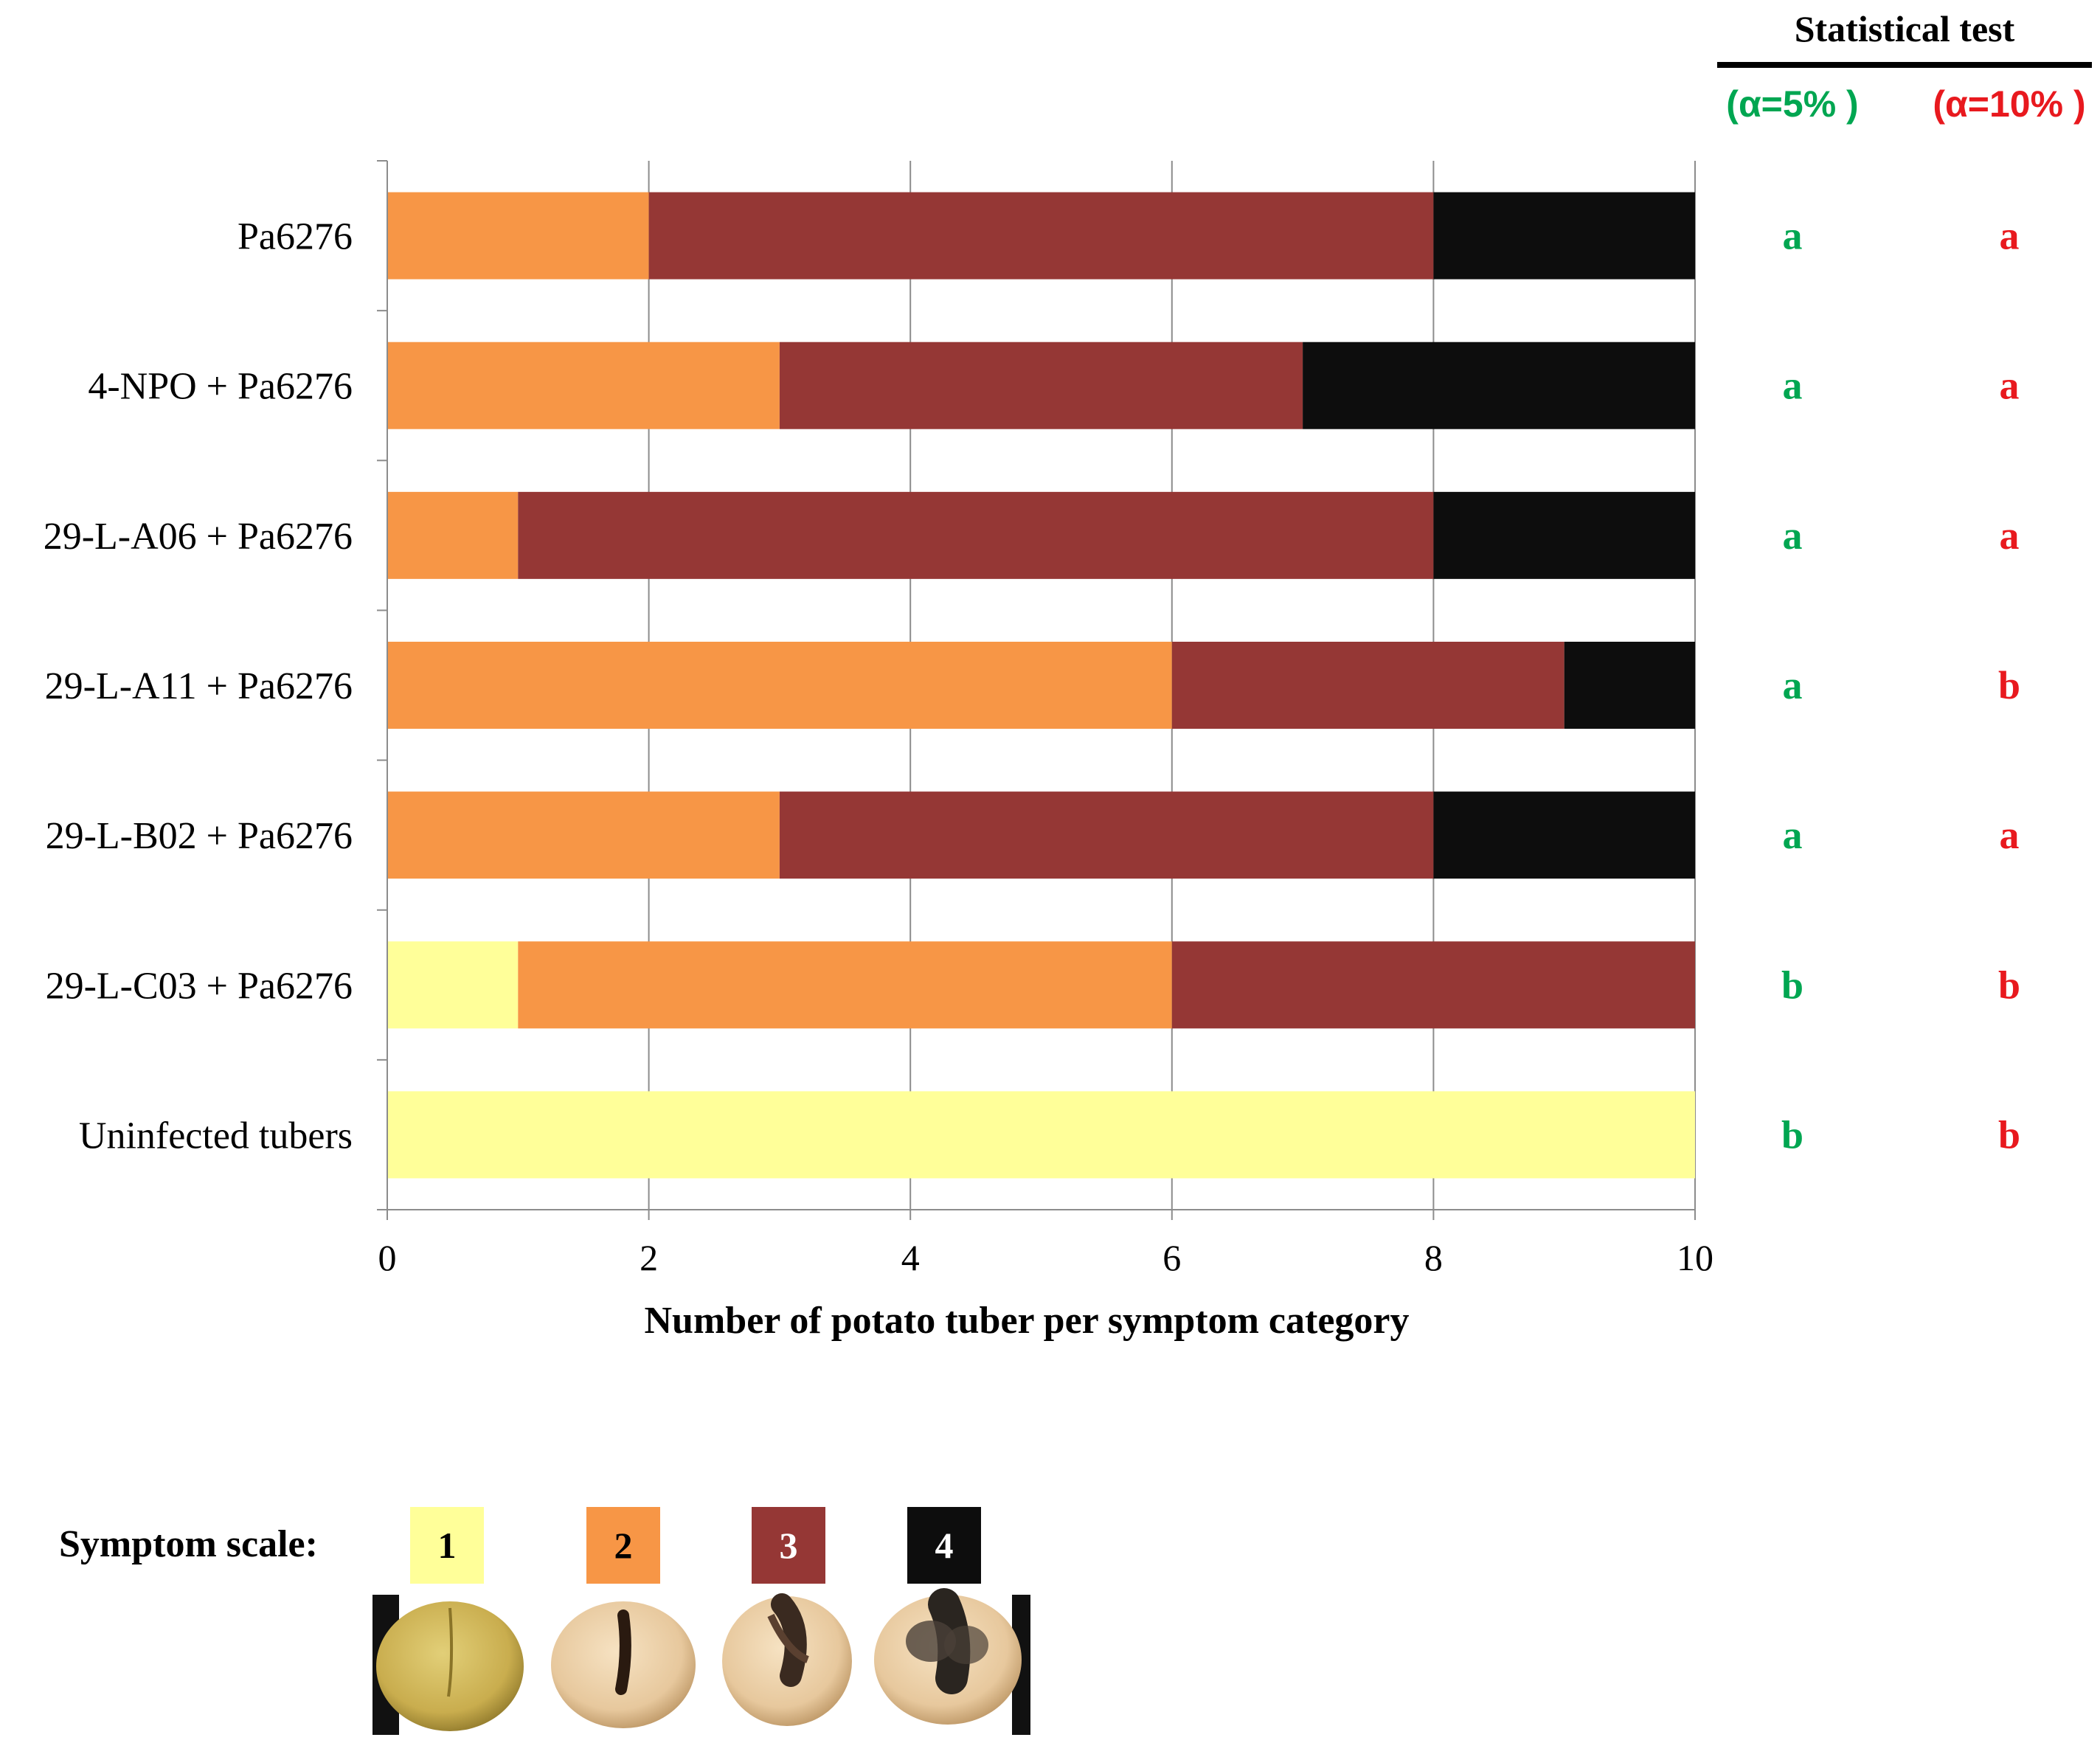 The image size is (2100, 1743). Describe the element at coordinates (1905, 28) in the screenshot. I see `stats-title: Statistical test` at that location.